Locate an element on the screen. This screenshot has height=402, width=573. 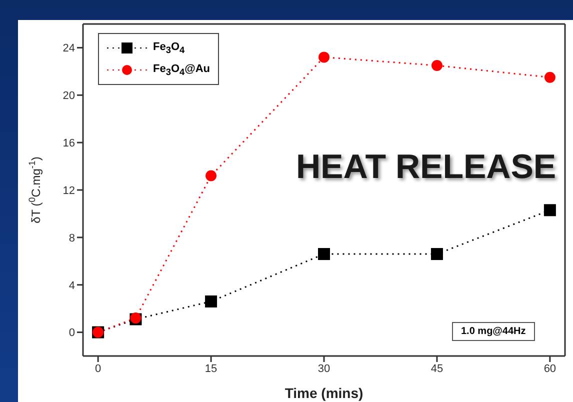
x-axis-title: Time (mins) is located at coordinates (324, 393).